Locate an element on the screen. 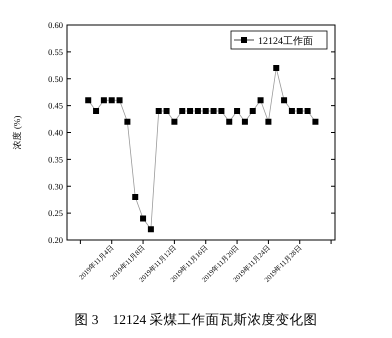 This screenshot has width=392, height=338. y-tick-label: 0.20 is located at coordinates (55, 240).